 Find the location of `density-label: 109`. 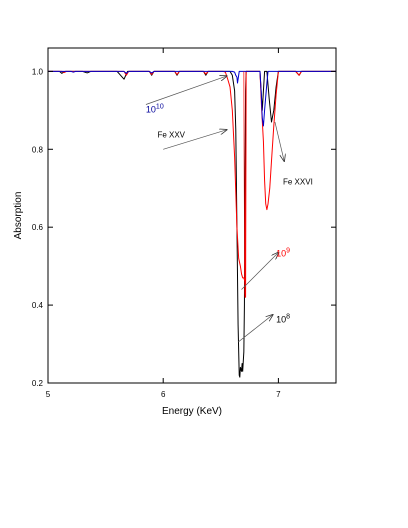

density-label: 109 is located at coordinates (283, 252).